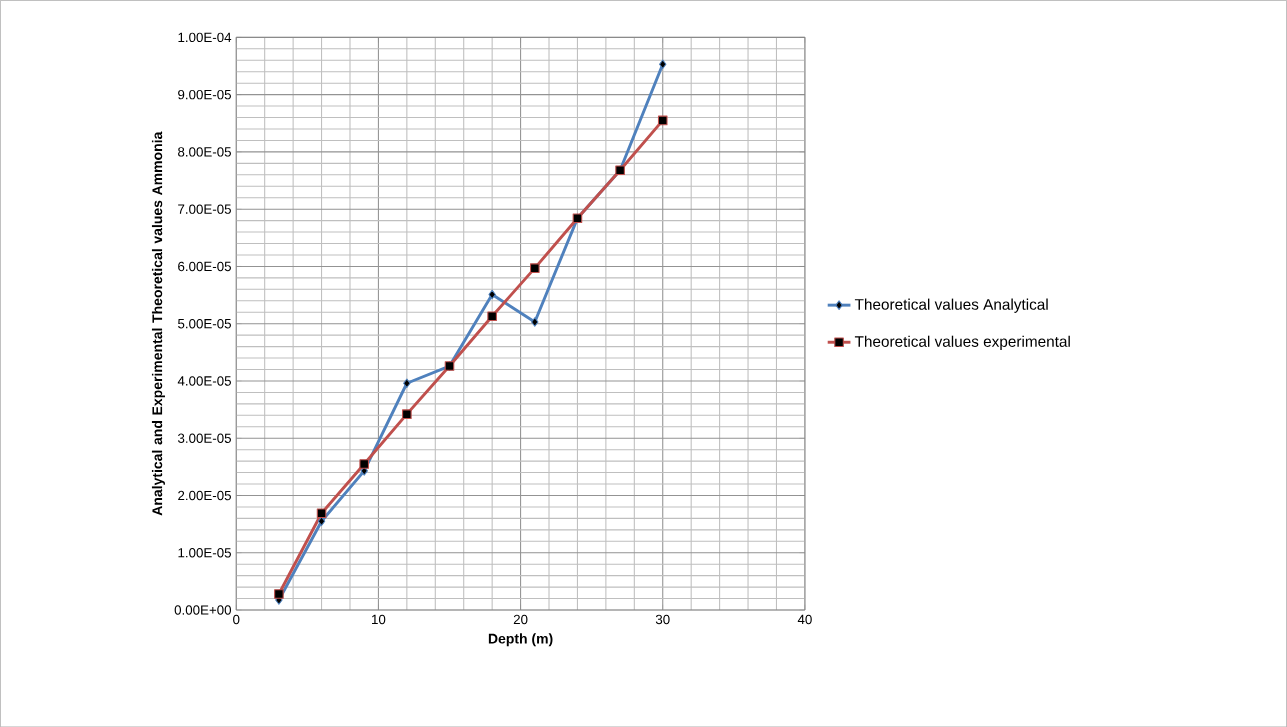 This screenshot has height=727, width=1287. What do you see at coordinates (520, 619) in the screenshot?
I see `x-tick-label: 20` at bounding box center [520, 619].